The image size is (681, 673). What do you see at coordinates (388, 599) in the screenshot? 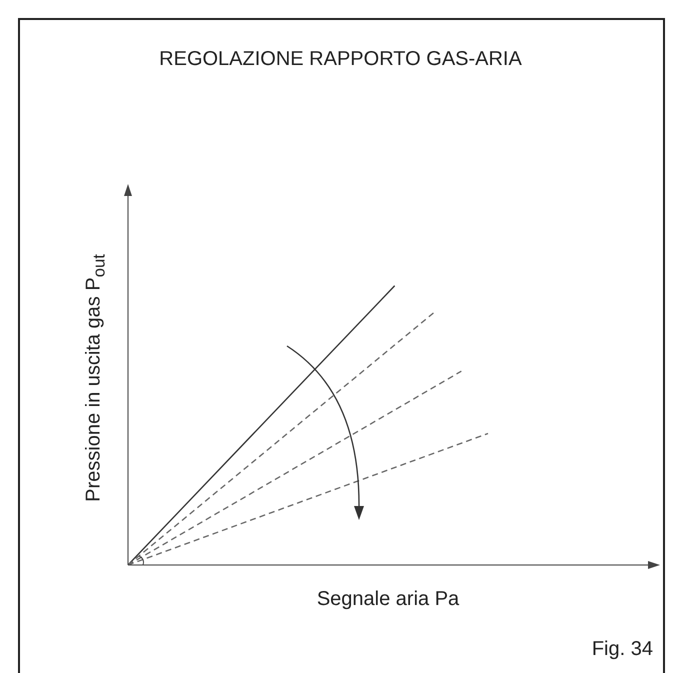
I see `x-axis-title: Segnale aria Pa` at bounding box center [388, 599].